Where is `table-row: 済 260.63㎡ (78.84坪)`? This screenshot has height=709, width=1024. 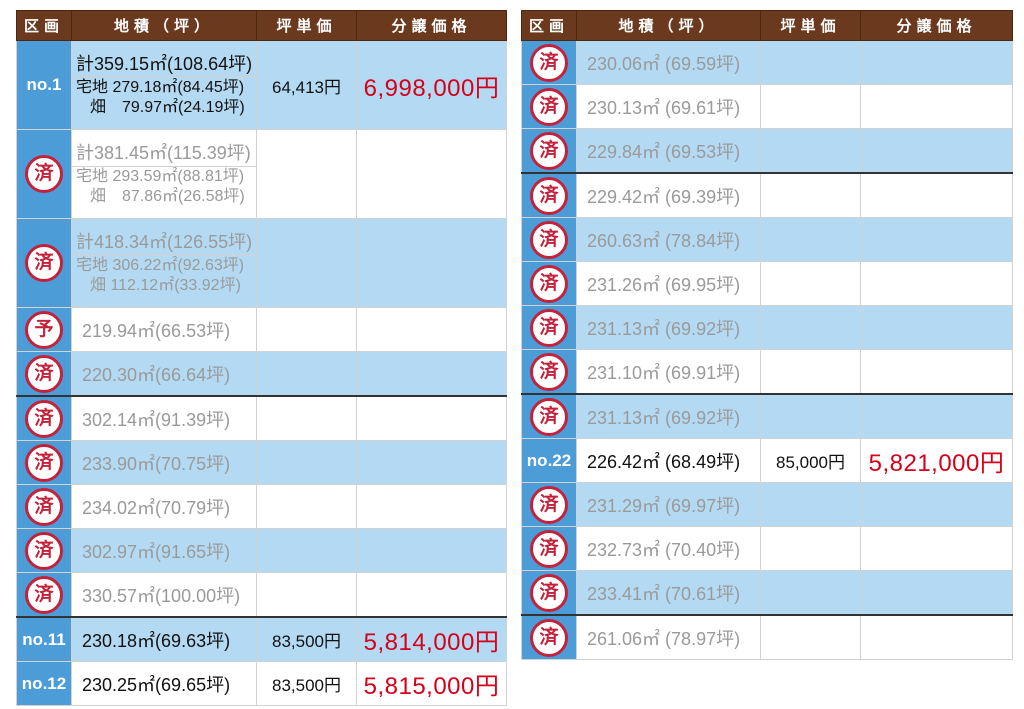 table-row: 済 260.63㎡ (78.84坪) is located at coordinates (767, 239).